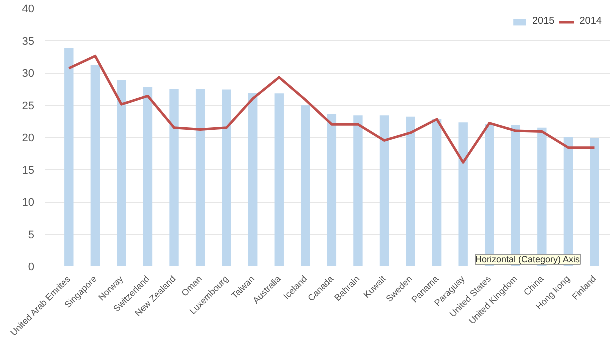  I want to click on y-tick-label: 20, so click(28, 138).